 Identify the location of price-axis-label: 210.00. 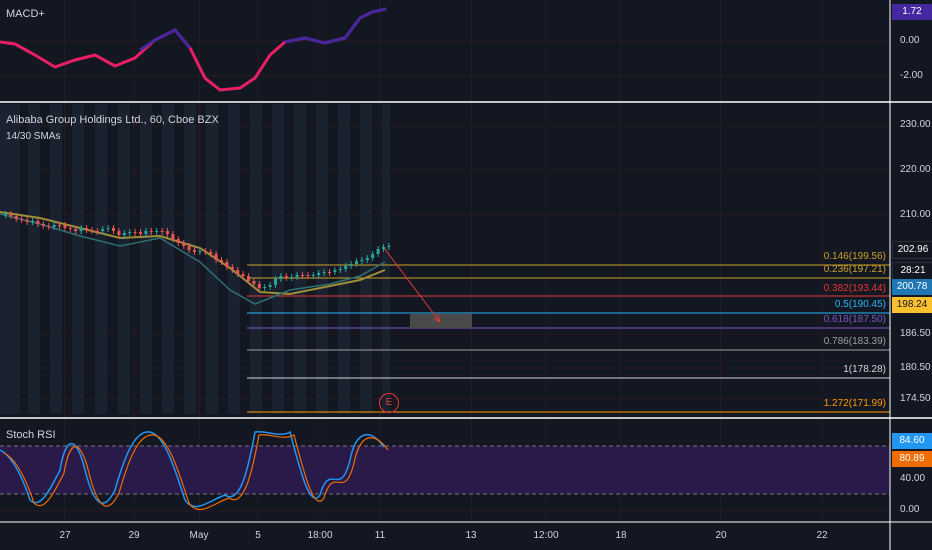
(915, 214).